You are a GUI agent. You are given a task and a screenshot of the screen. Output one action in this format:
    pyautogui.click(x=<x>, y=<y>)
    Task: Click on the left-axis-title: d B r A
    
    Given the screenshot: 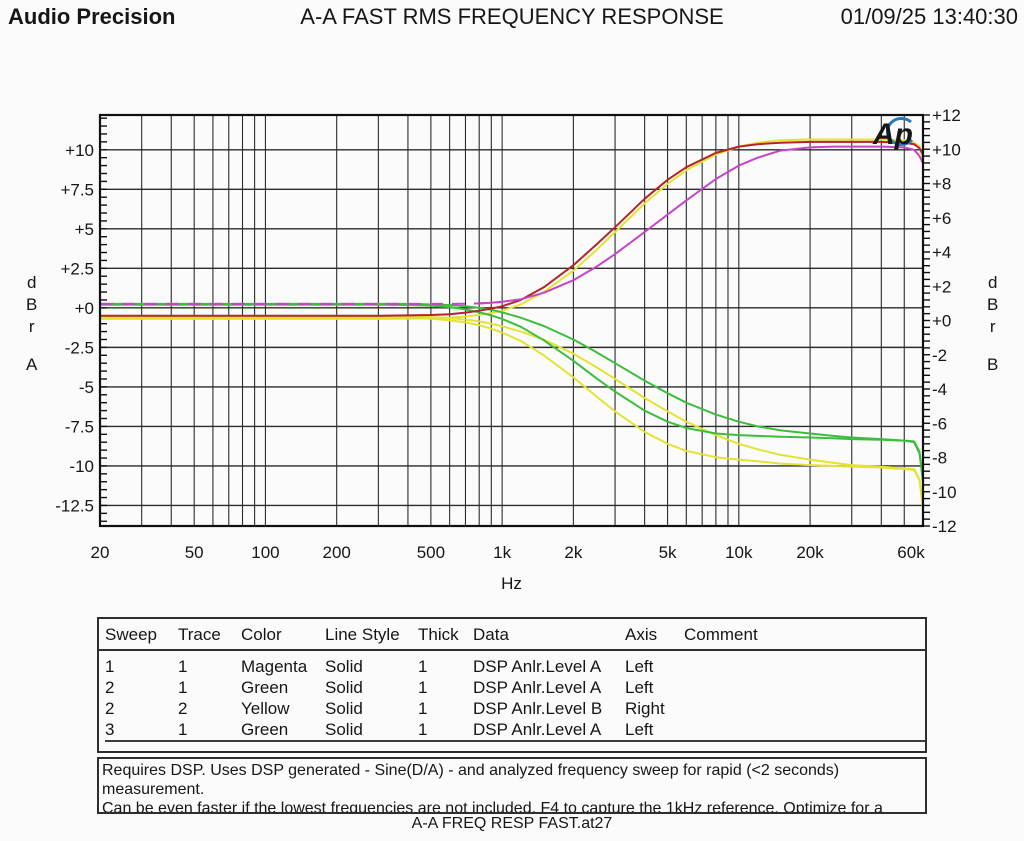 What is the action you would take?
    pyautogui.click(x=31, y=324)
    